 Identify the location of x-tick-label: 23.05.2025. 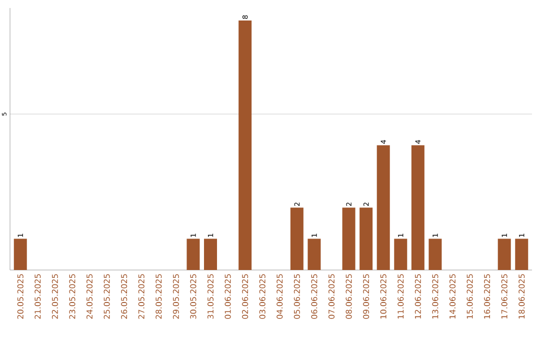
(72, 296).